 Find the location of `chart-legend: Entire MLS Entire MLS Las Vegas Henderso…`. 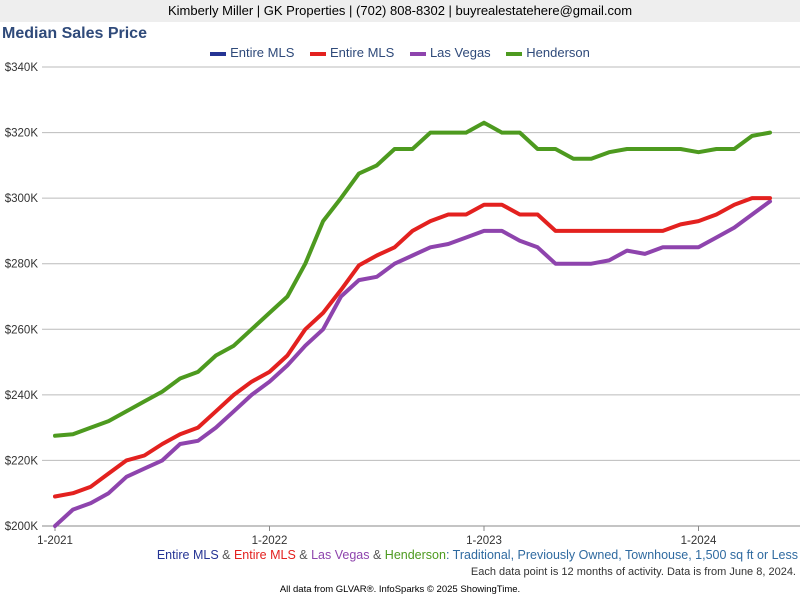

chart-legend: Entire MLS Entire MLS Las Vegas Henderso… is located at coordinates (400, 52).